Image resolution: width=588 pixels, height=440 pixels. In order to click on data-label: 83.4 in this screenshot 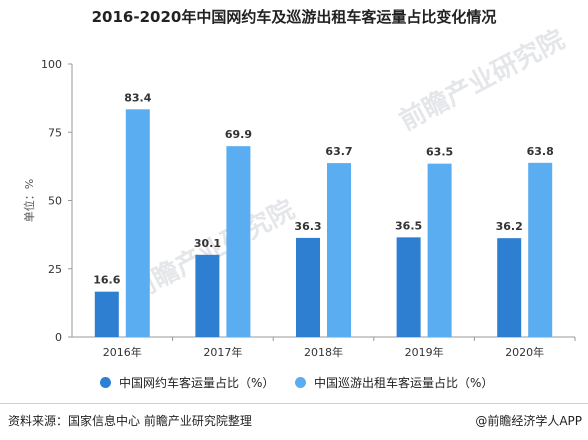, I will do `click(137, 97)`.